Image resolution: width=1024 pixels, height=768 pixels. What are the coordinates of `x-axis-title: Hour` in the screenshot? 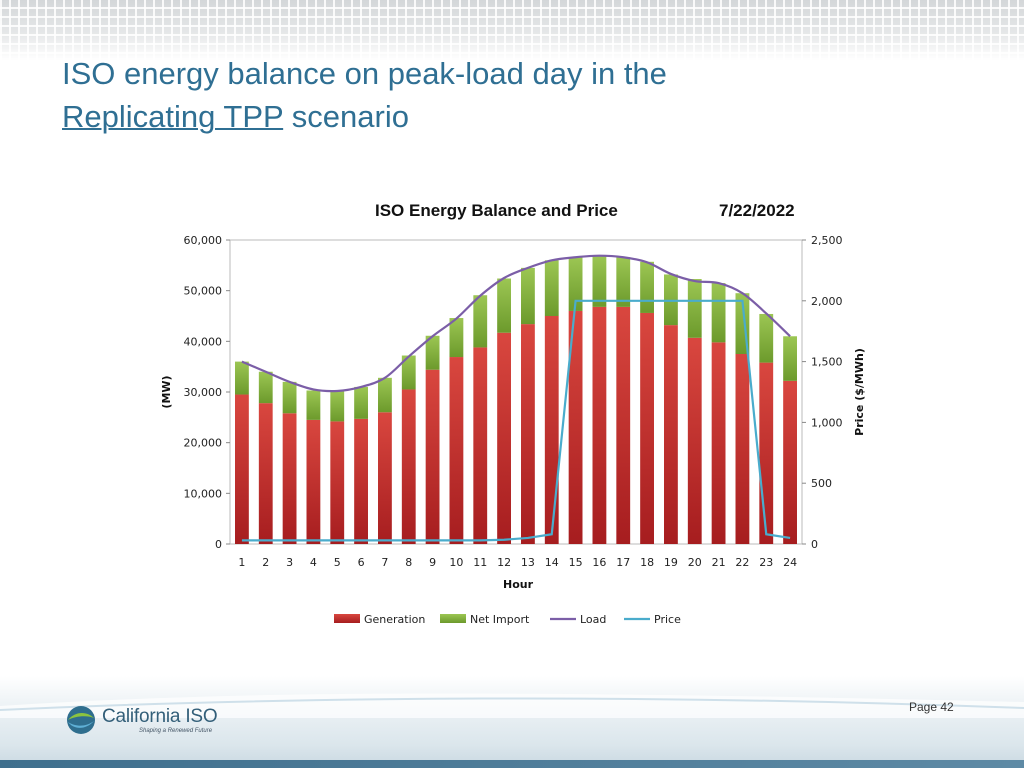 It's located at (518, 584).